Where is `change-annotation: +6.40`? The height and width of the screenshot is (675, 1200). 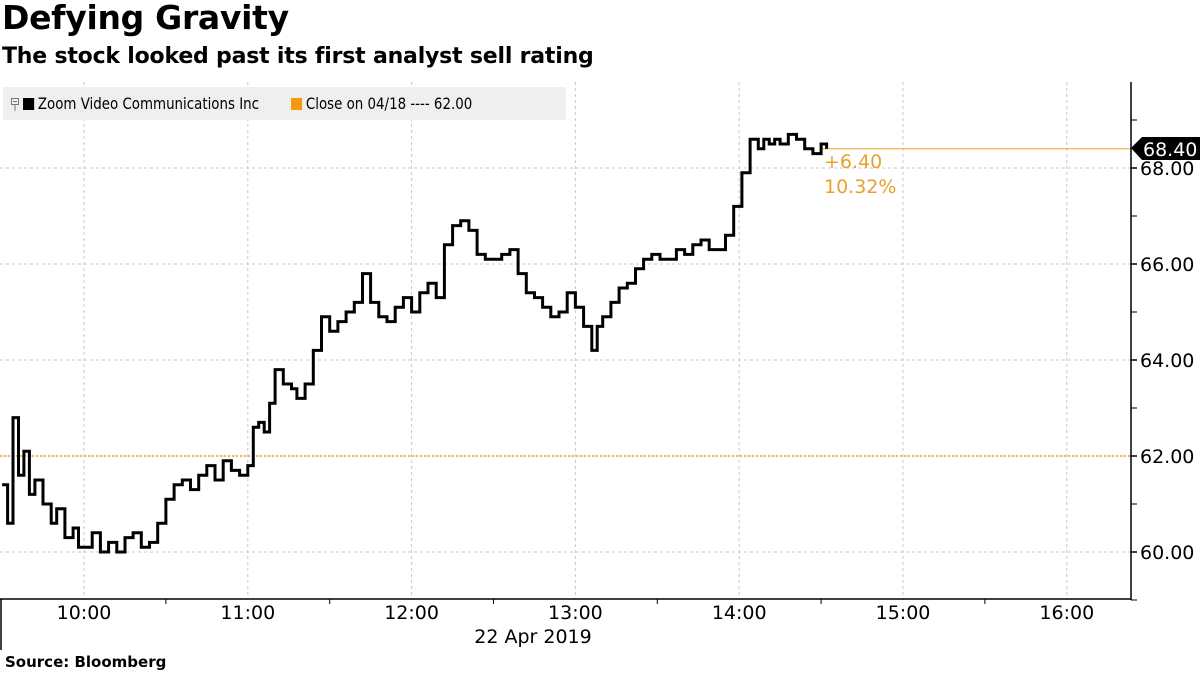 change-annotation: +6.40 is located at coordinates (853, 162).